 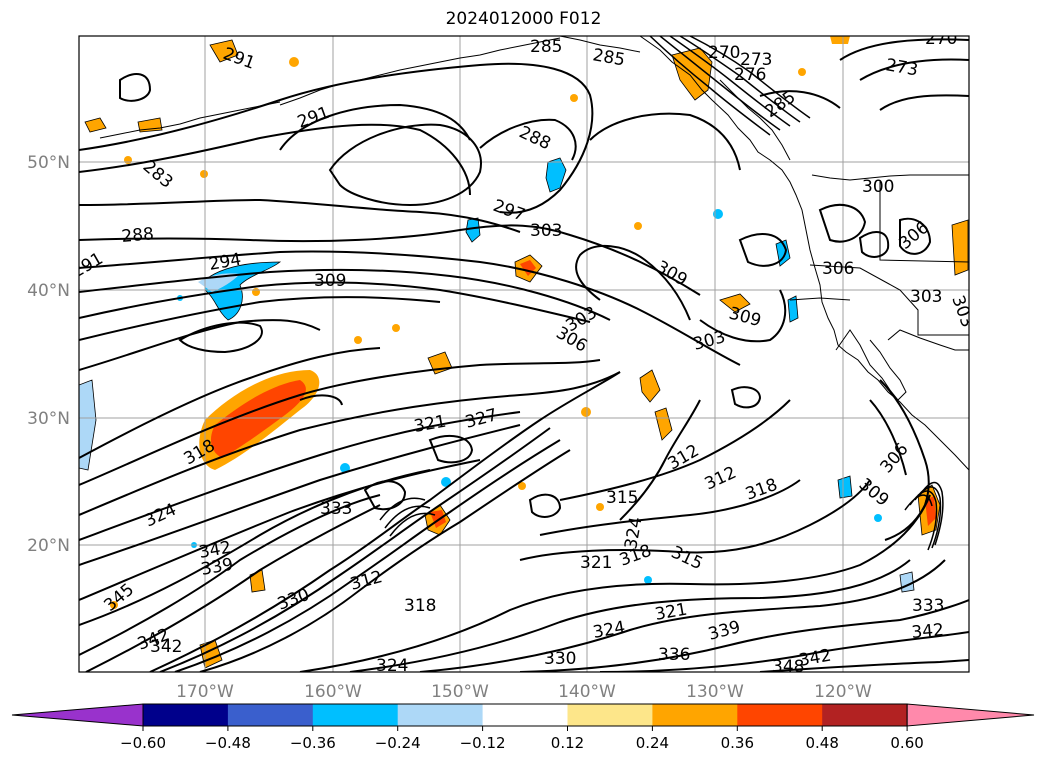 What do you see at coordinates (524, 692) in the screenshot?
I see `longitude-labels: 170°W 160°W 150°W 140°W 130°W 120°W` at bounding box center [524, 692].